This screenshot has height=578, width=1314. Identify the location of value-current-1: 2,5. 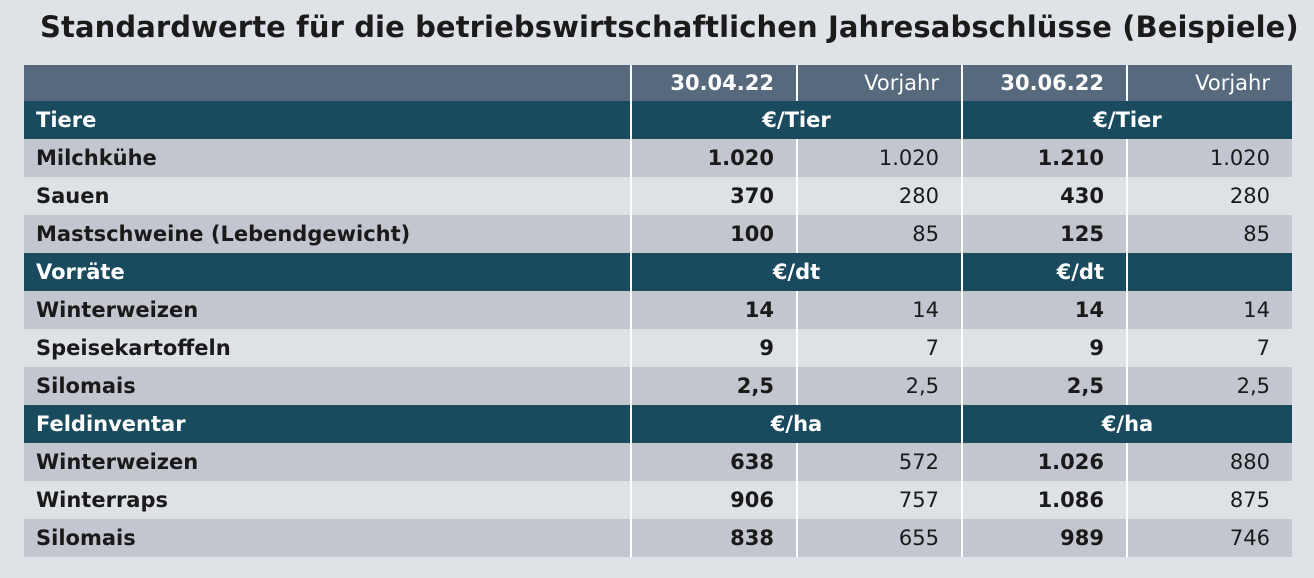
(714, 386).